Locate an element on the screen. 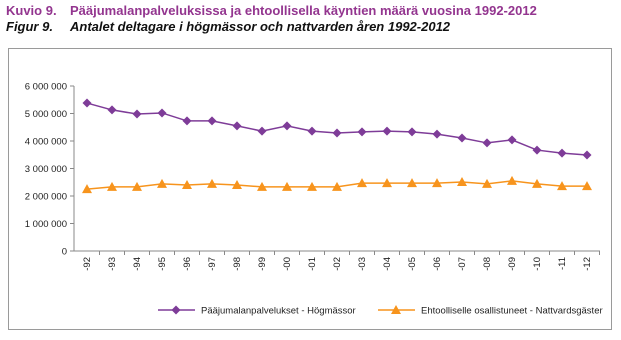 This screenshot has height=340, width=621. y-tick-label: 3 000 000 is located at coordinates (46, 169).